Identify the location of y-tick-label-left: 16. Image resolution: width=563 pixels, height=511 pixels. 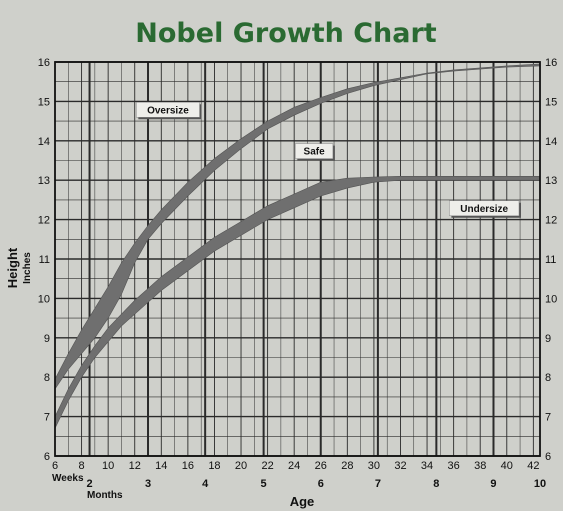
(44, 63).